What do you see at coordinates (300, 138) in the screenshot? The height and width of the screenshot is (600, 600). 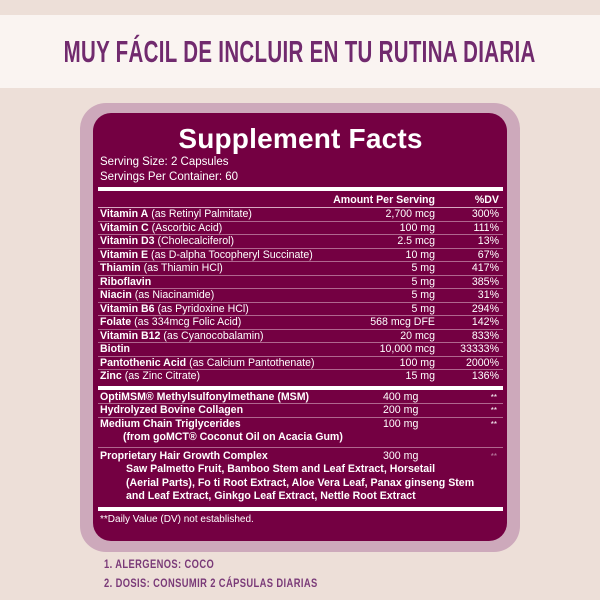 I see `facts-title: Supplement Facts` at bounding box center [300, 138].